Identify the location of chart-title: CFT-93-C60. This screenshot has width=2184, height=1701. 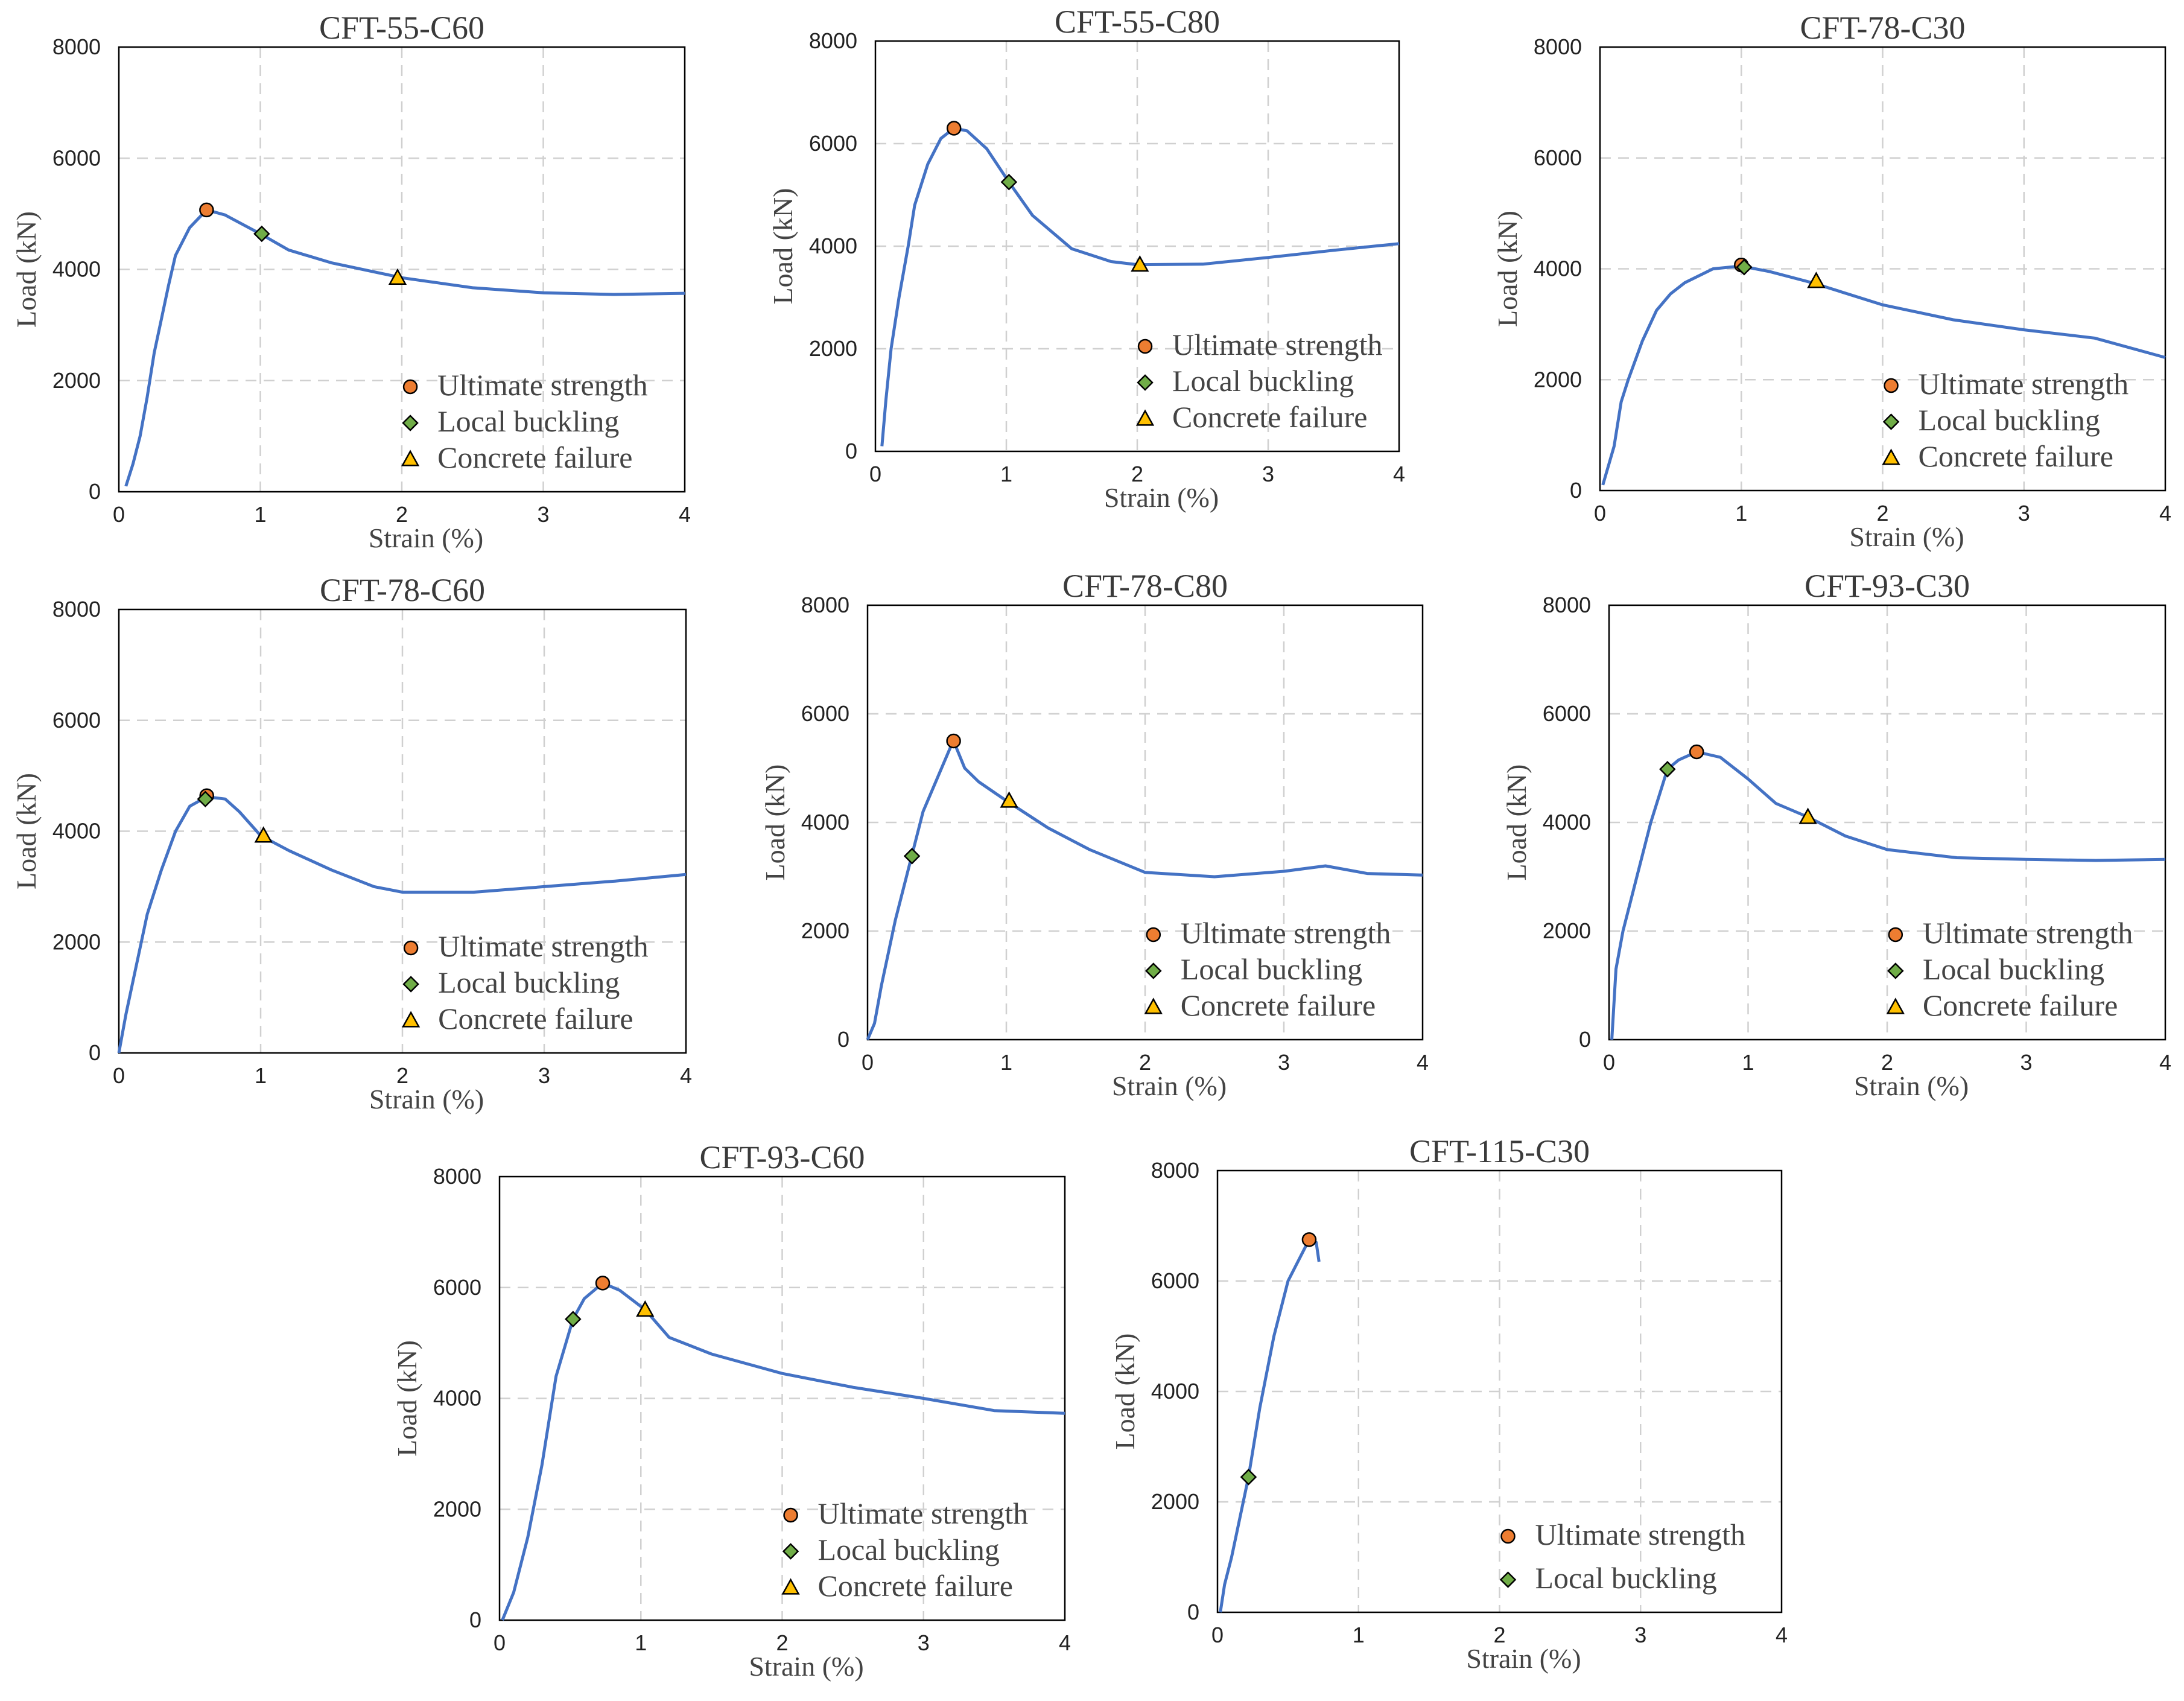
(782, 1157).